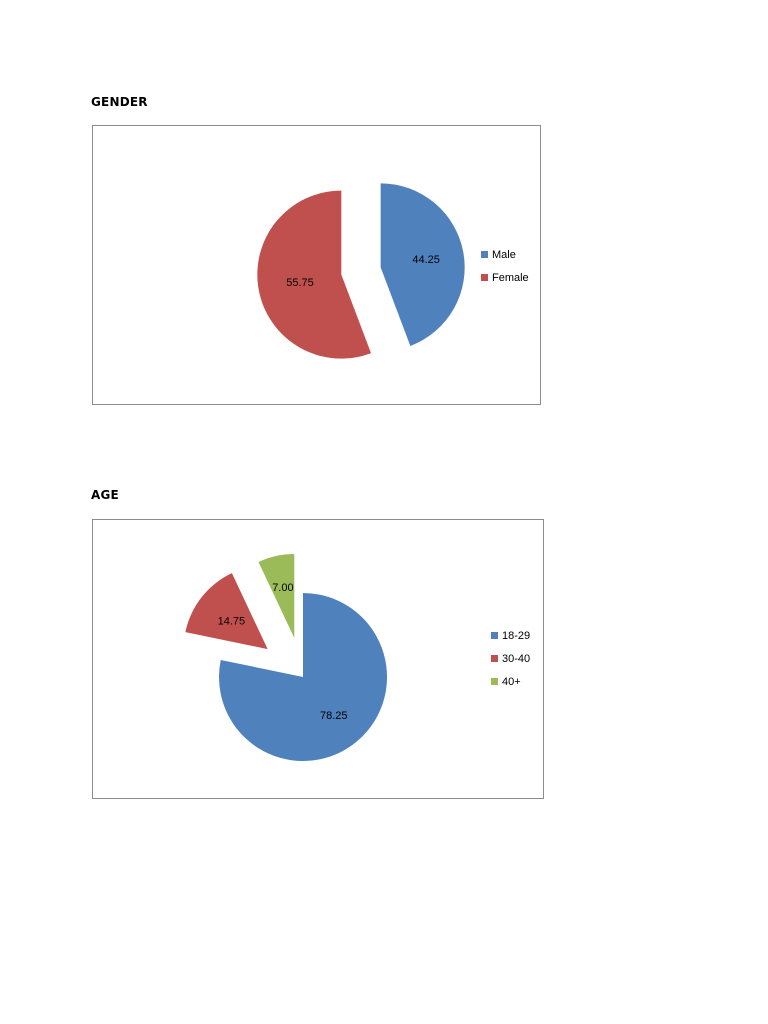 Image resolution: width=768 pixels, height=1024 pixels. I want to click on age-legend-label: 40+, so click(511, 681).